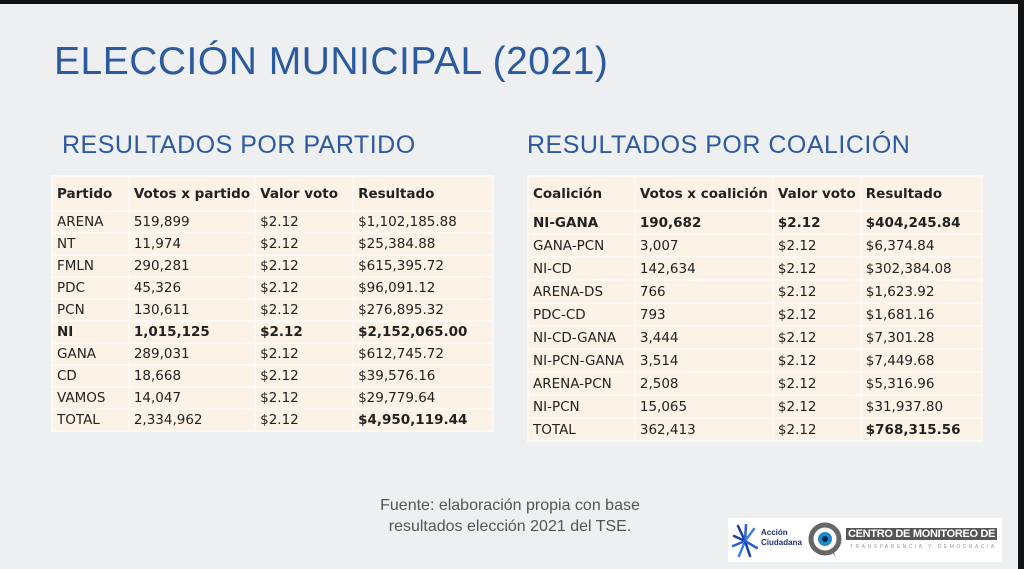  What do you see at coordinates (581, 222) in the screenshot?
I see `table-cell: NI-GANA` at bounding box center [581, 222].